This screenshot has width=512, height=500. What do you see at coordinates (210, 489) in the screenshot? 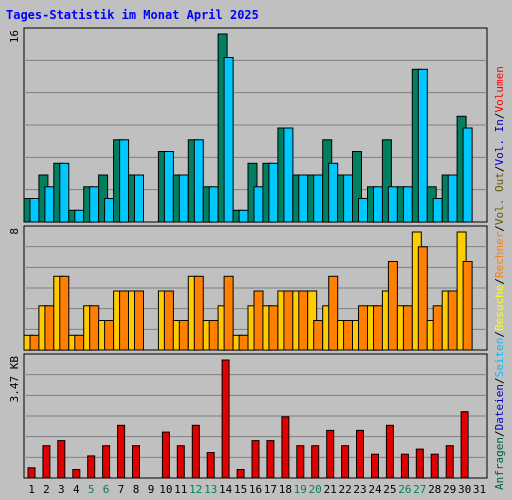
I see `x-tick-label: 13` at bounding box center [210, 489].